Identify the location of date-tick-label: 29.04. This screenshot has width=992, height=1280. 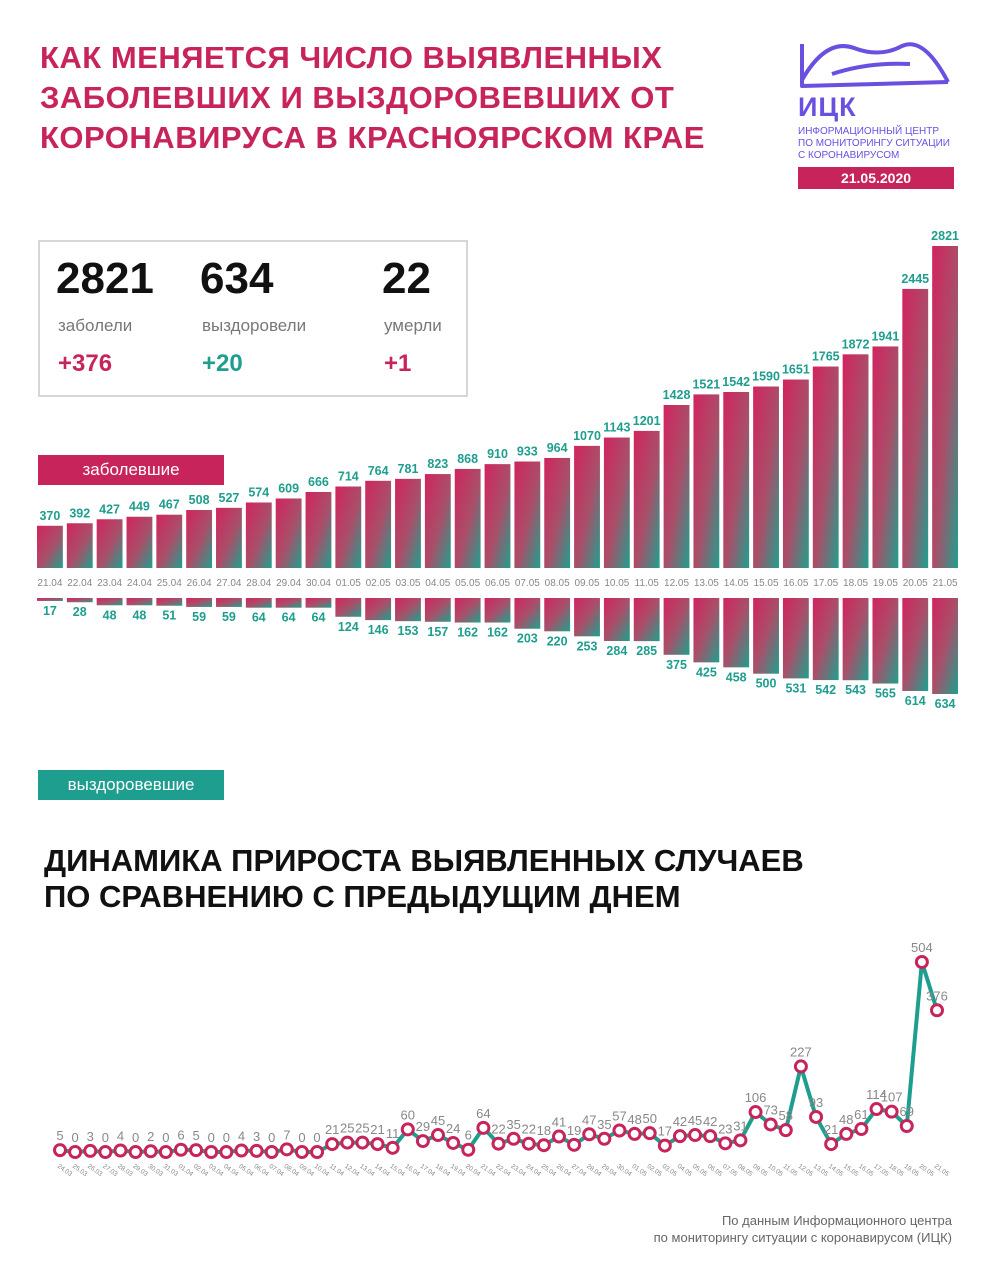
(288, 583).